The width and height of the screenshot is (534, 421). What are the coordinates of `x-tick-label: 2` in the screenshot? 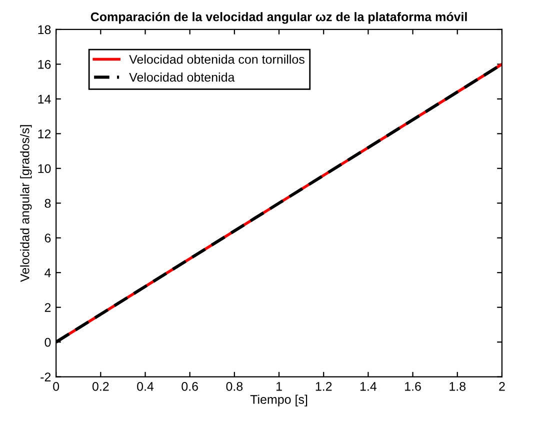 It's located at (502, 386).